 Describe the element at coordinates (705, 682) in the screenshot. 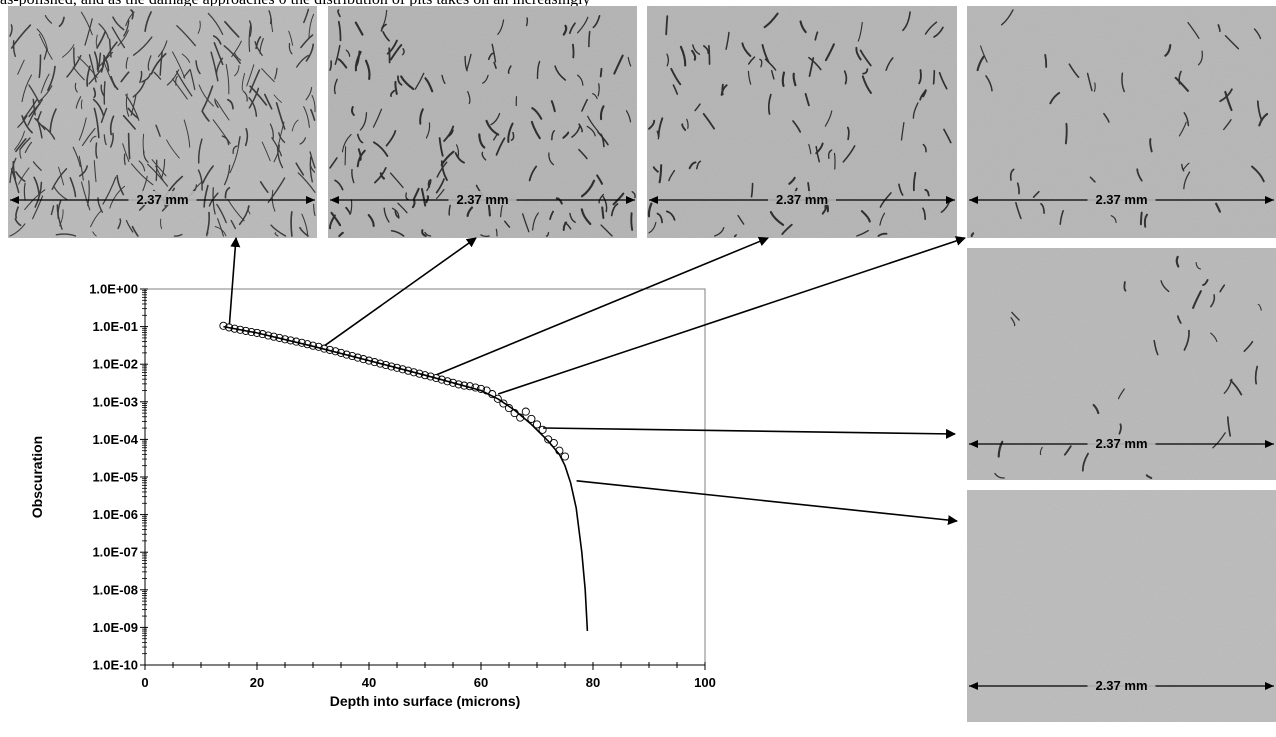

I see `x-tick-label: 100` at that location.